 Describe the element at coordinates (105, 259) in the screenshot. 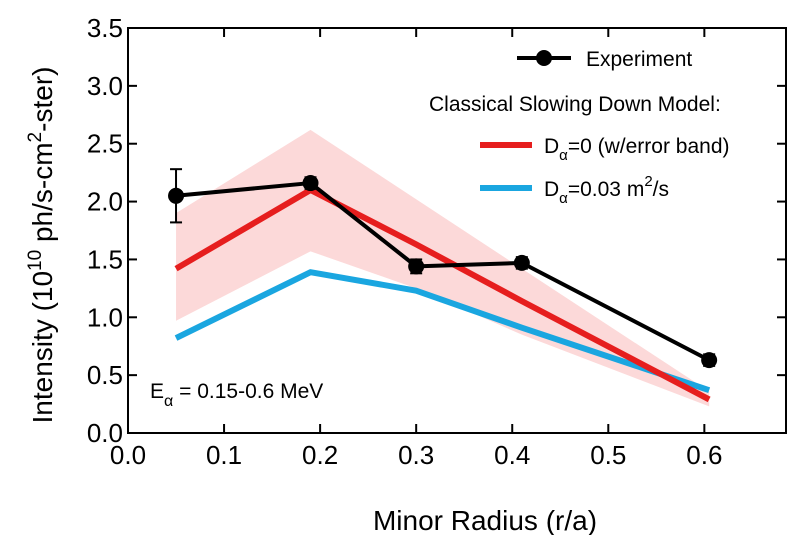

I see `y-tick-label: 1.5` at that location.